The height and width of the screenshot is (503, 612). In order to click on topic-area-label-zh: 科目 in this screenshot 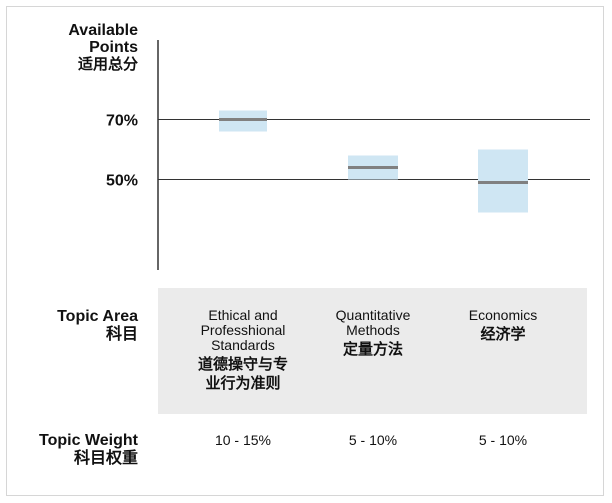, I will do `click(121, 334)`.